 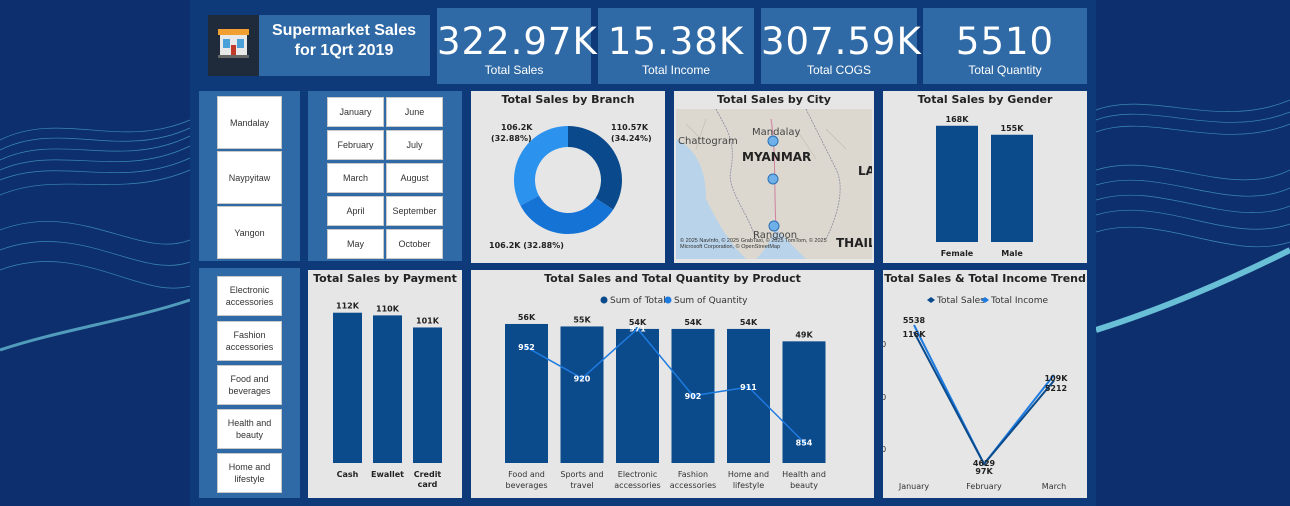 What do you see at coordinates (414, 112) in the screenshot?
I see `slicer-item-june: June` at bounding box center [414, 112].